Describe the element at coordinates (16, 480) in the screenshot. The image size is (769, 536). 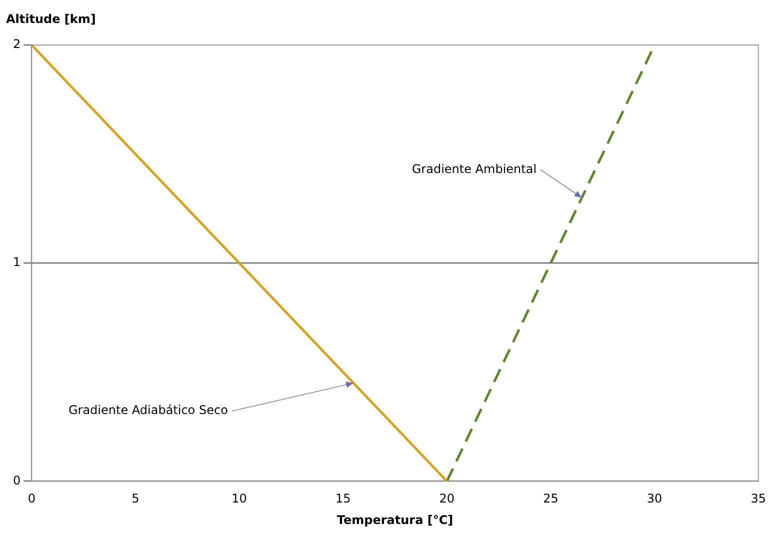
I see `y-tick-label: 0` at that location.